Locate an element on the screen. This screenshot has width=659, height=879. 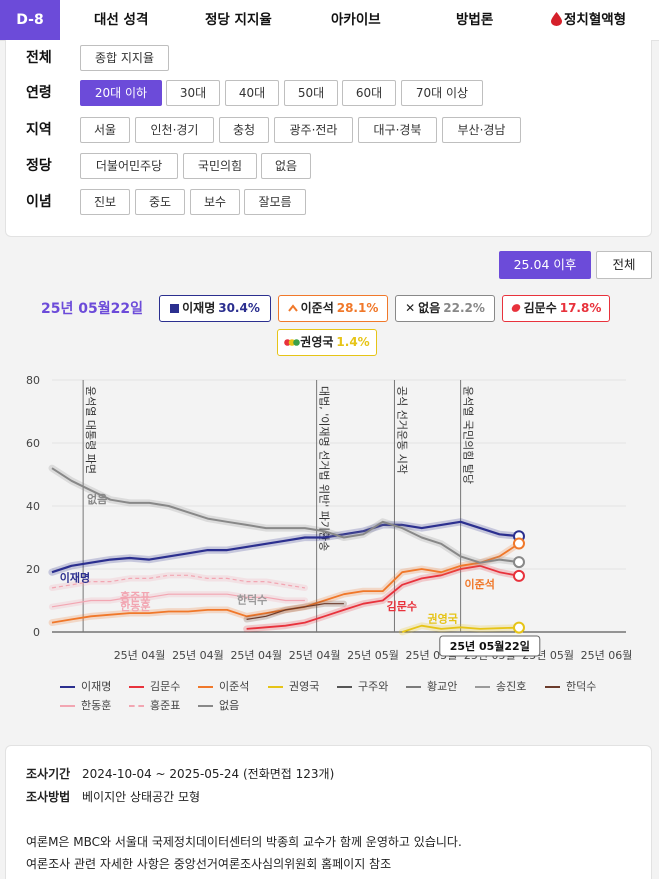
legend-label: 한동훈 is located at coordinates (96, 705).